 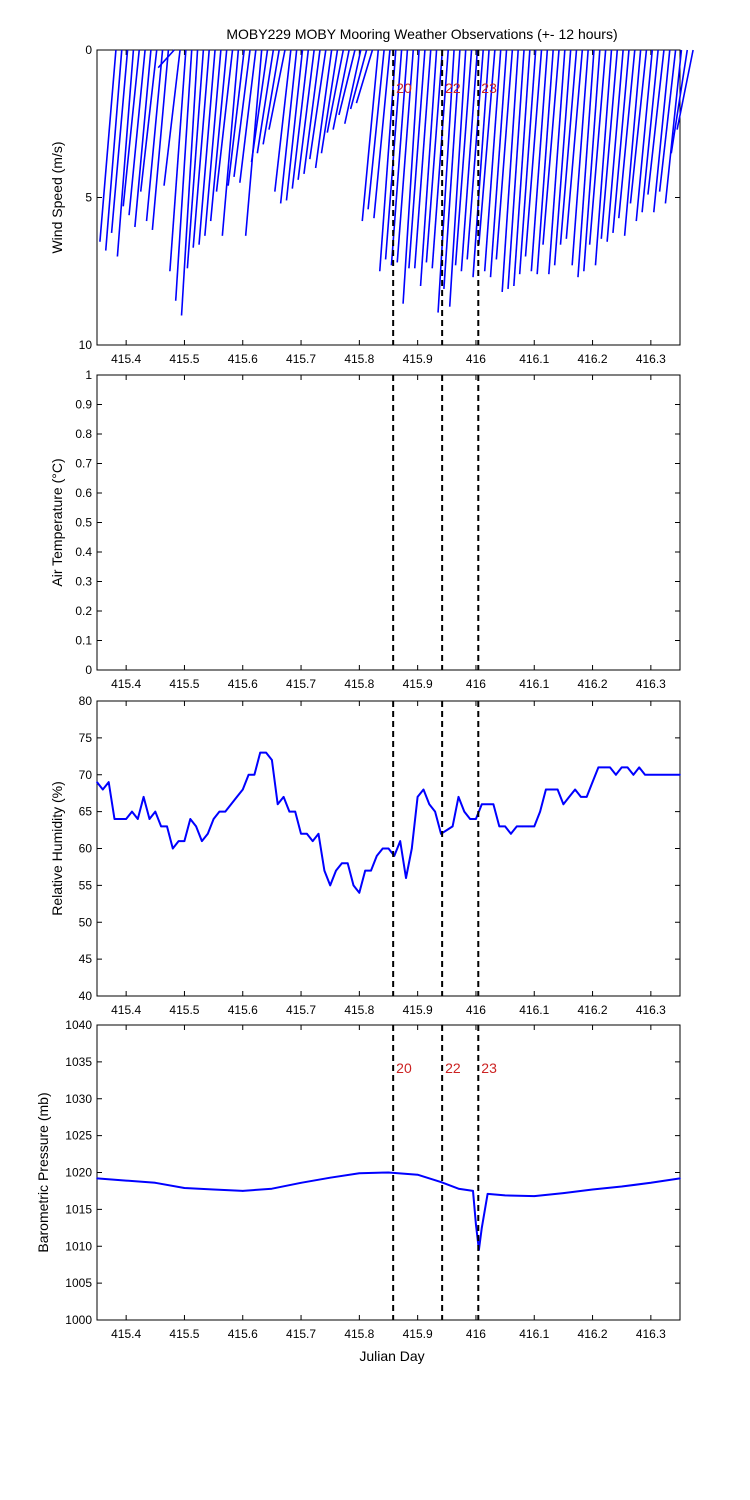 I want to click on x-tick-label: 416.2, so click(x=593, y=359).